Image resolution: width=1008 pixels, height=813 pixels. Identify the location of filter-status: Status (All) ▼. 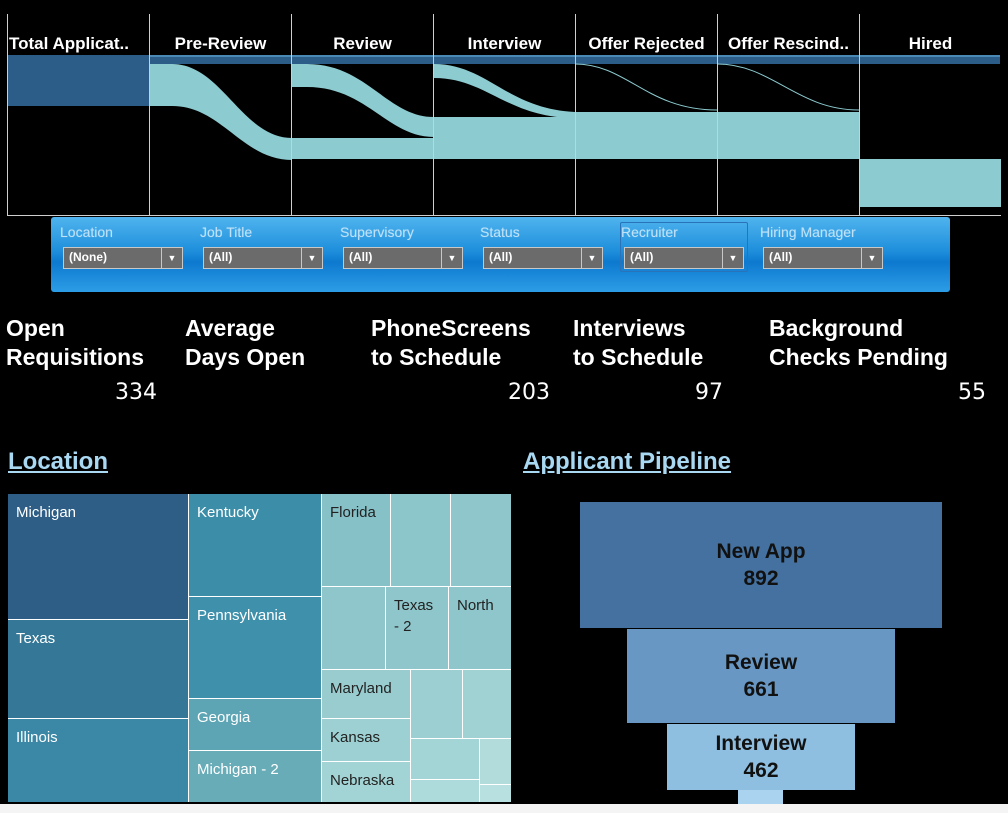
(543, 246).